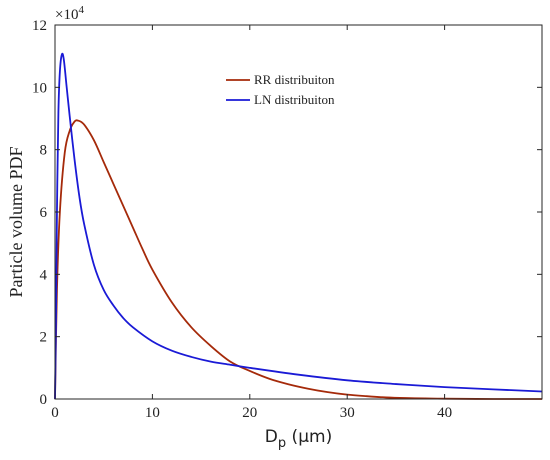  Describe the element at coordinates (16, 222) in the screenshot. I see `y-axis-label: Particle volume PDF` at that location.